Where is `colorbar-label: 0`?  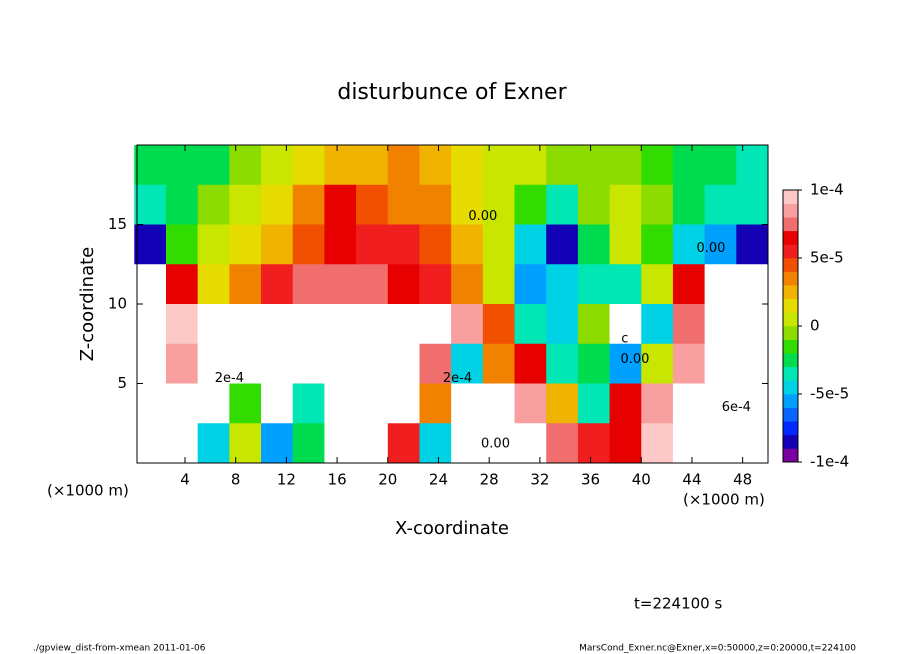 colorbar-label: 0 is located at coordinates (815, 326).